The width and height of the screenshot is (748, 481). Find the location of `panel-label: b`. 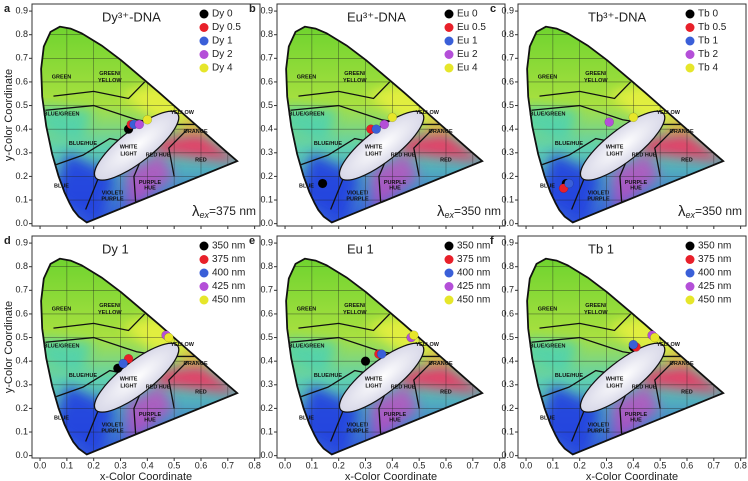

panel-label: b is located at coordinates (252, 9).